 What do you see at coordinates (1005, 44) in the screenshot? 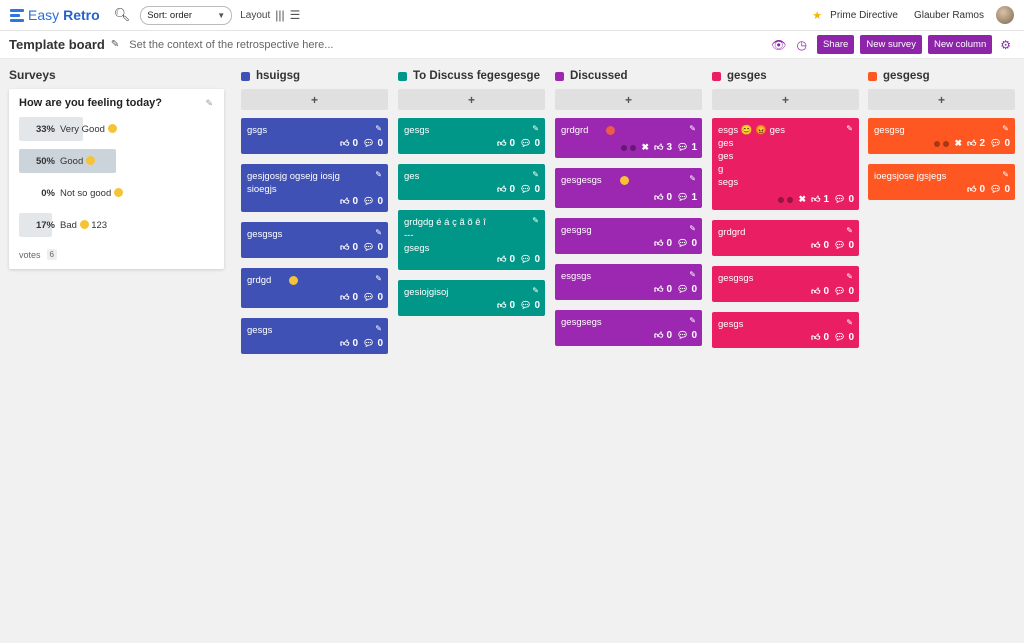
I see `gear-icon: ⚙` at bounding box center [1005, 44].